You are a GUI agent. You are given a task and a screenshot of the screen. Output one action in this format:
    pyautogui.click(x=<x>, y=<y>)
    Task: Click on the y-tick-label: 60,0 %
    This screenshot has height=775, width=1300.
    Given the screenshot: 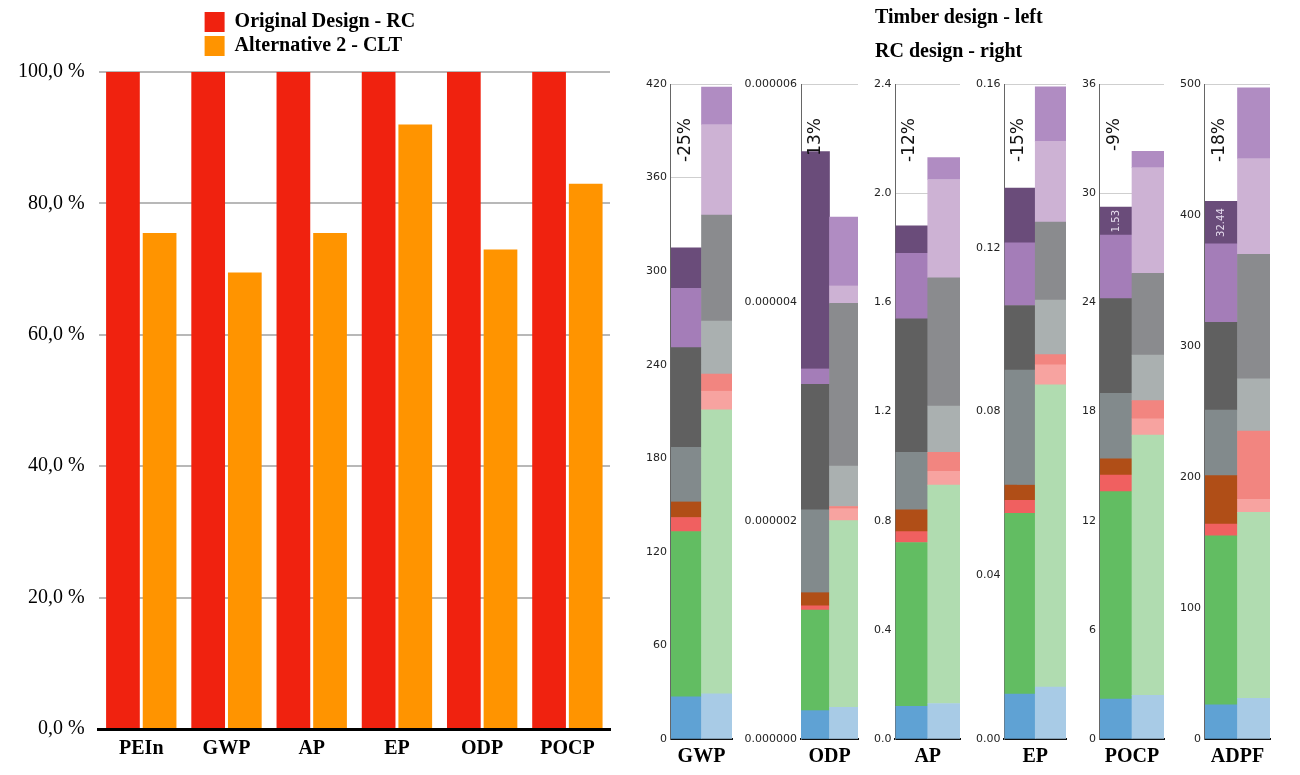 What is the action you would take?
    pyautogui.click(x=56, y=333)
    